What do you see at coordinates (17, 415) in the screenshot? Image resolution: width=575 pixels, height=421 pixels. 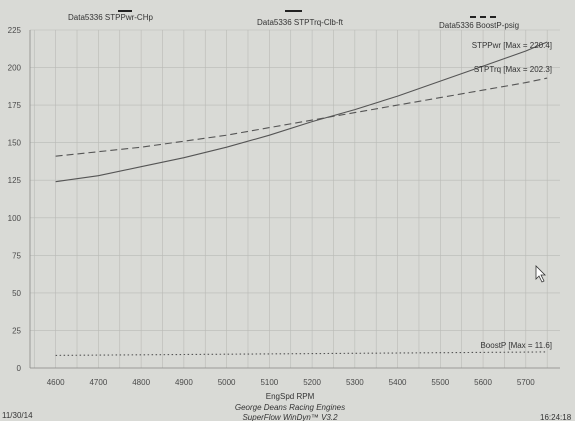 I see `footer-date: 11/30/14` at bounding box center [17, 415].